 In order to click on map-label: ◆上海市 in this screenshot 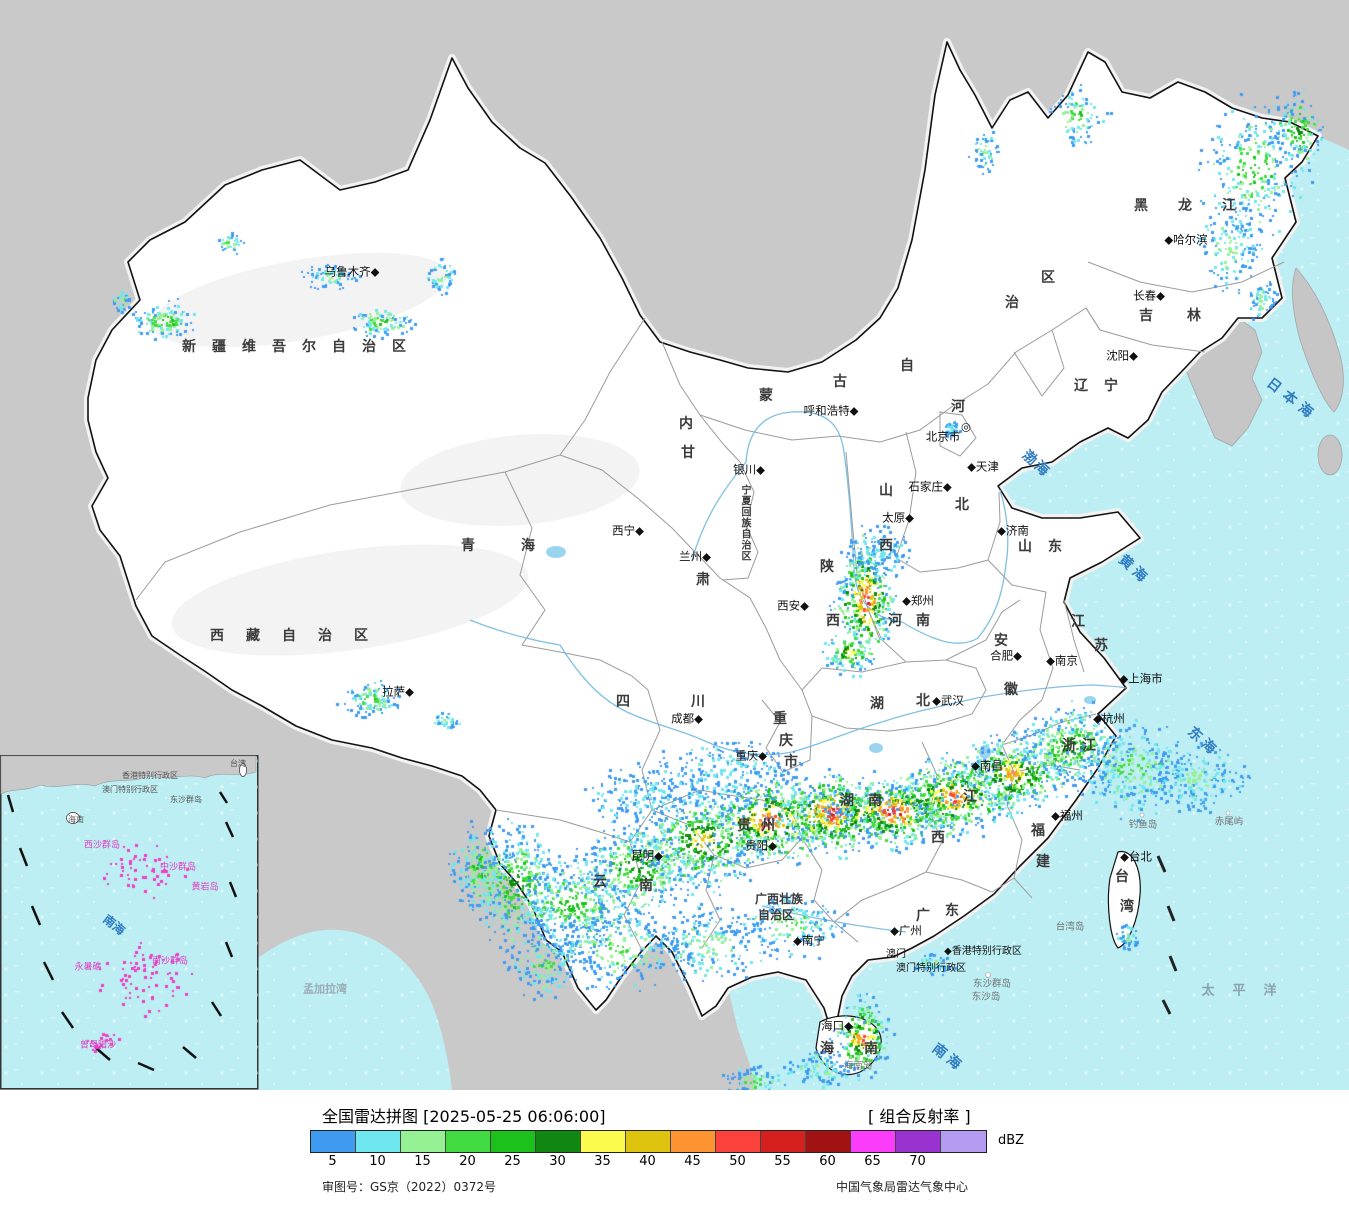, I will do `click(1141, 678)`.